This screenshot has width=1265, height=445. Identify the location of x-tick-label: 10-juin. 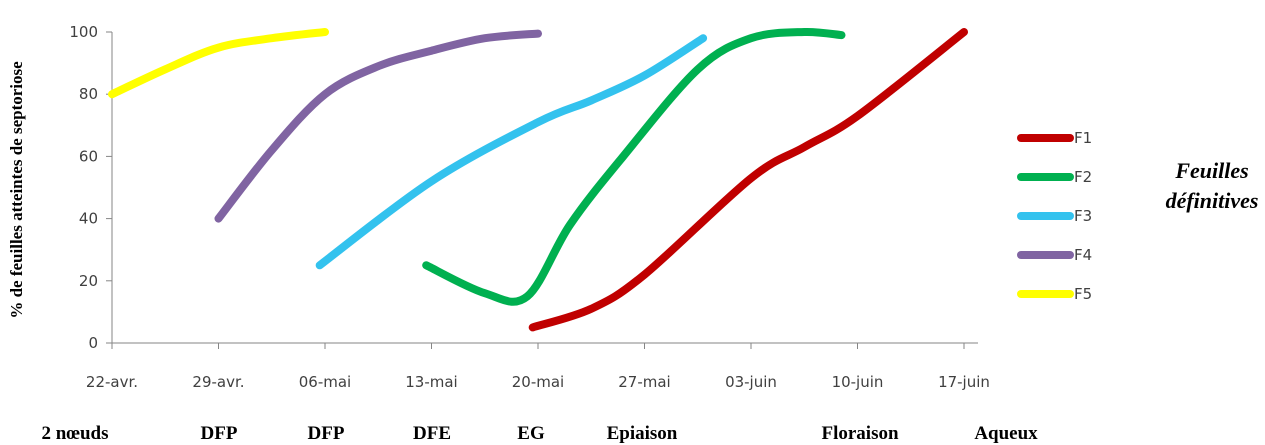
(858, 382).